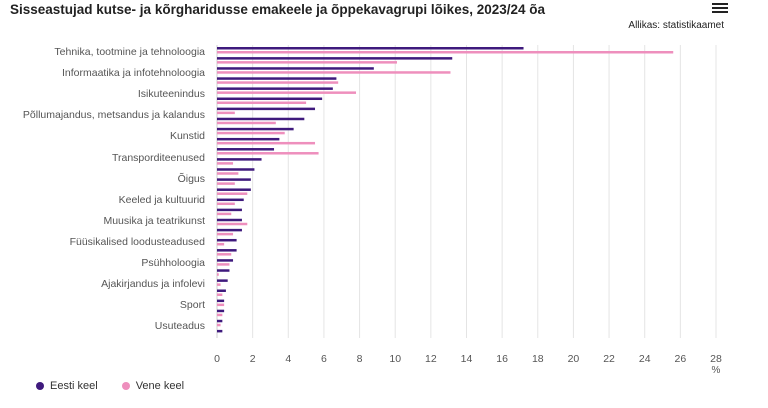  I want to click on x-tick-label: 28, so click(716, 359).